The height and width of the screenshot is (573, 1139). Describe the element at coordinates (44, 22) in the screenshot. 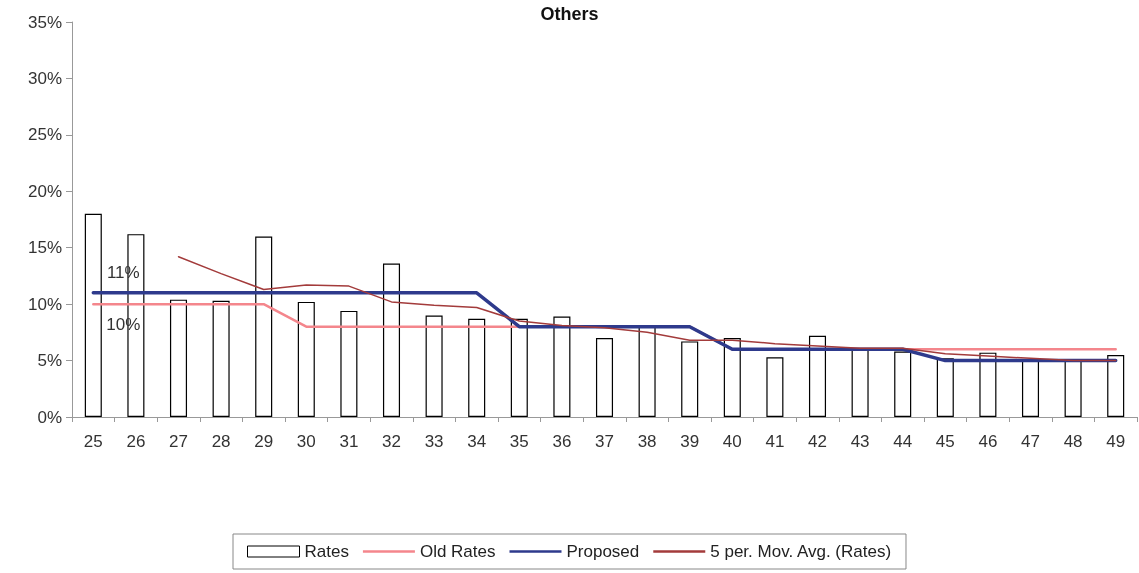

I see `y-tick-label: 35%` at that location.